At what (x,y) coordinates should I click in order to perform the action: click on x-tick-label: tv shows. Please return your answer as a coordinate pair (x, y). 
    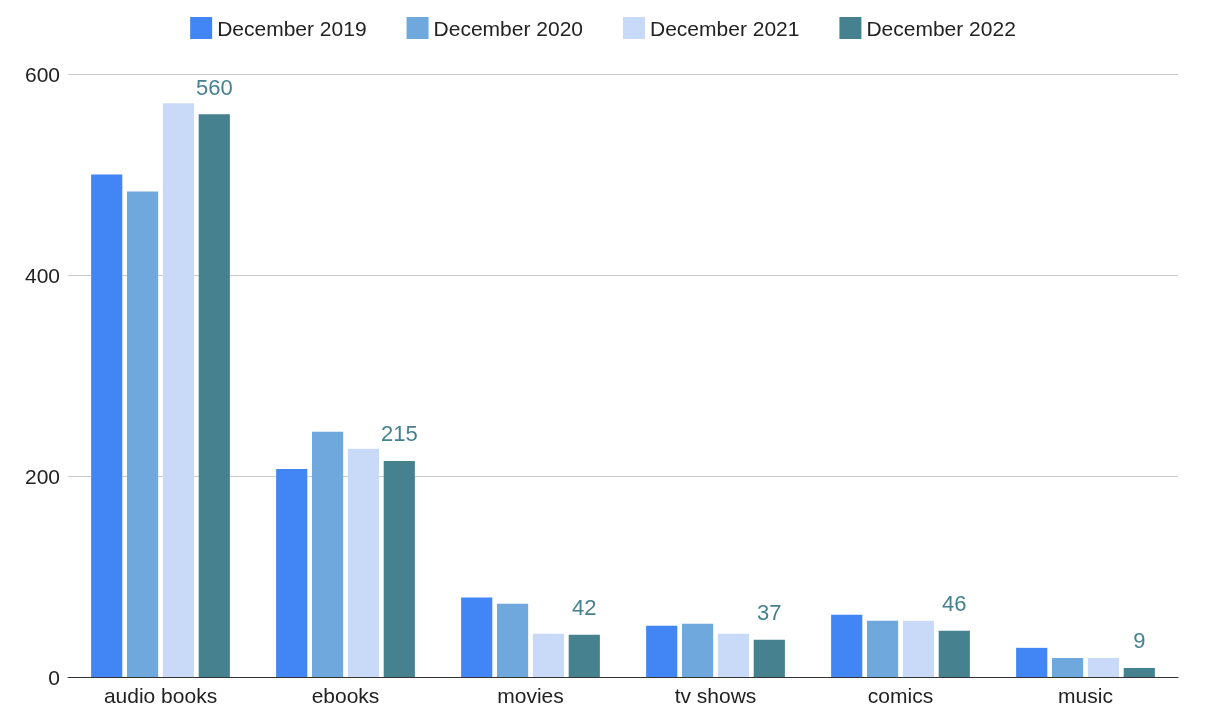
    Looking at the image, I should click on (715, 695).